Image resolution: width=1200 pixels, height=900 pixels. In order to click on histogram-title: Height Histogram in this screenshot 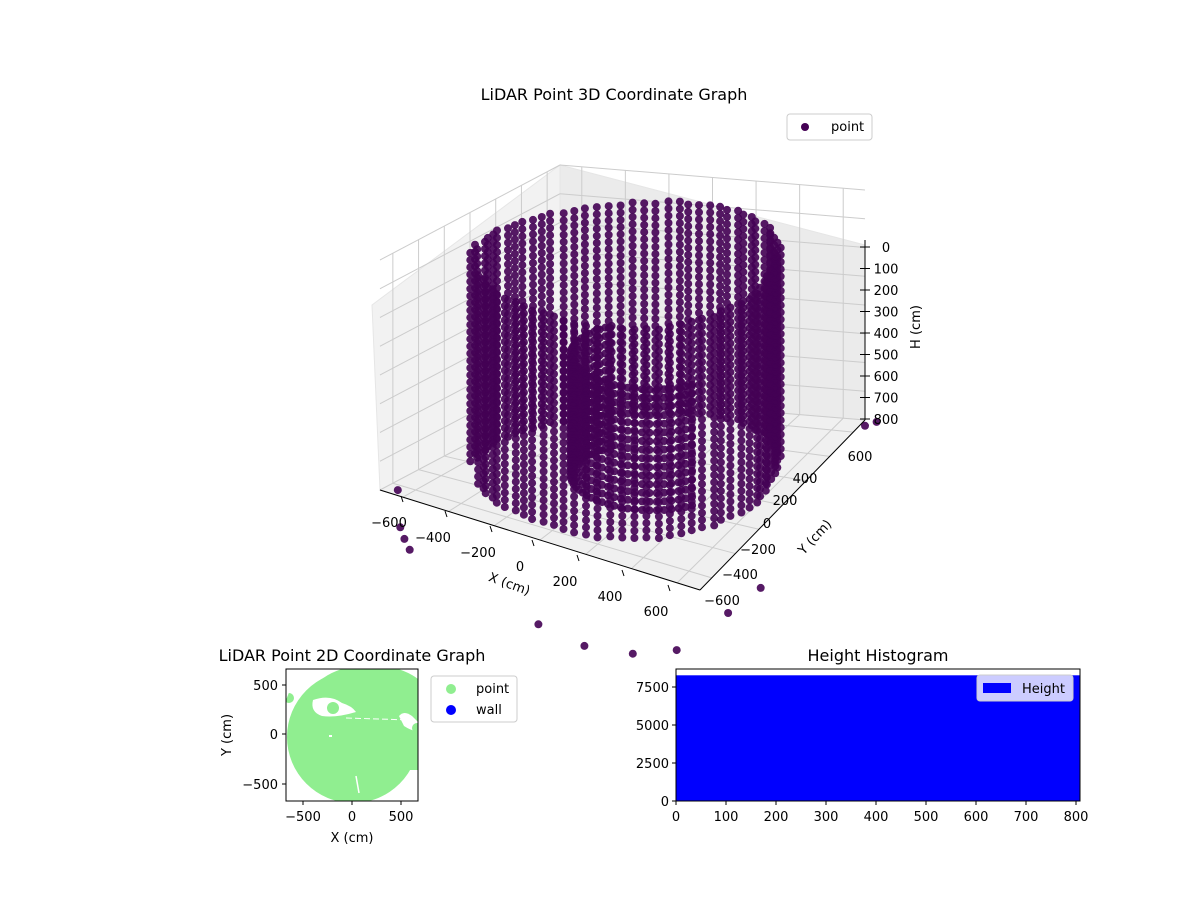, I will do `click(878, 655)`.